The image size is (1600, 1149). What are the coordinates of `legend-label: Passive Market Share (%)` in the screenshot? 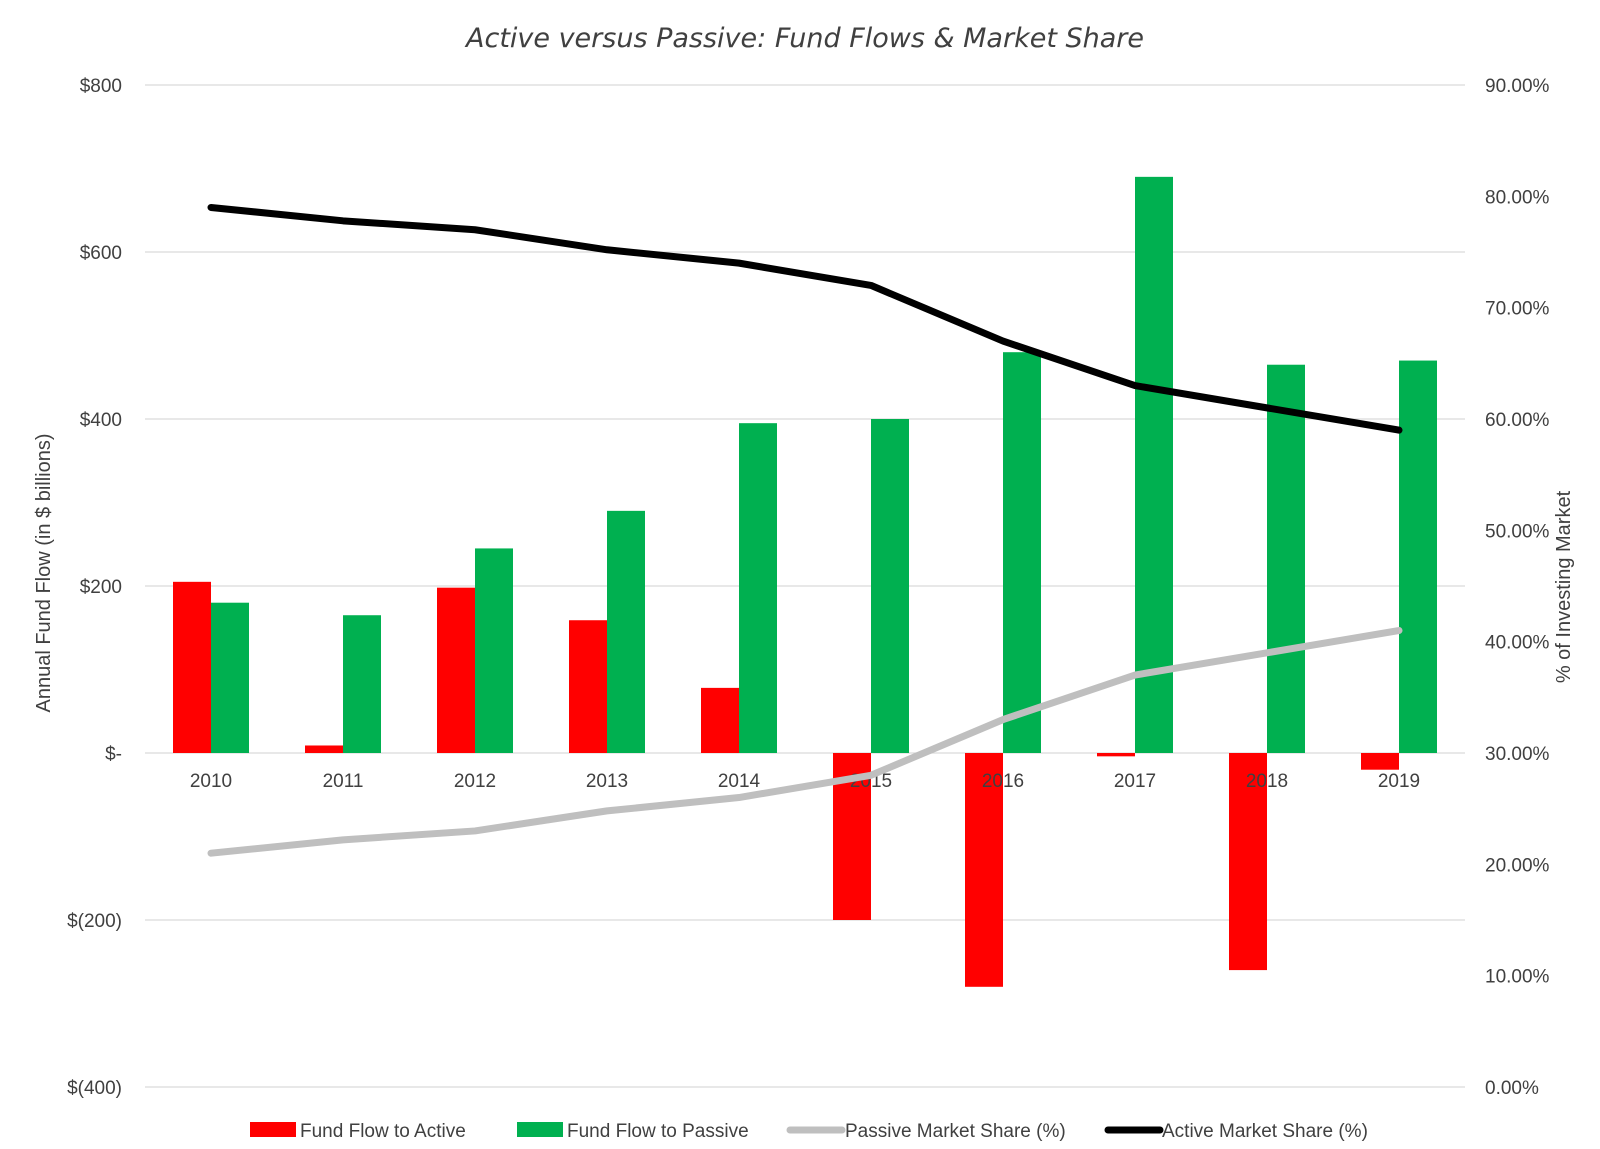 It's located at (955, 1131).